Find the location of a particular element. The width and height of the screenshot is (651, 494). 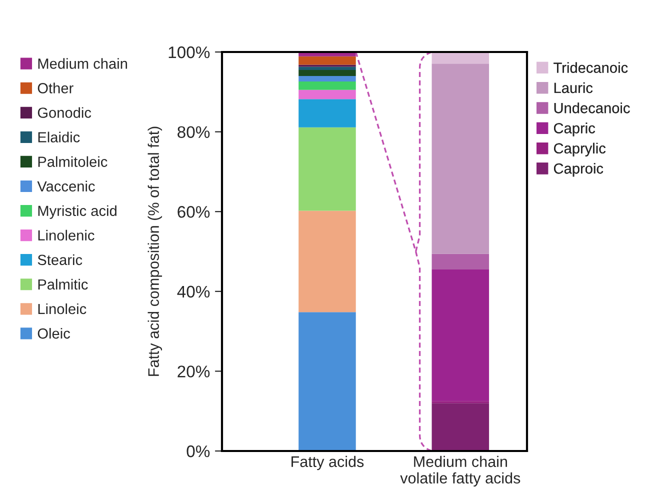

legend-label: Myristic acid is located at coordinates (77, 212).